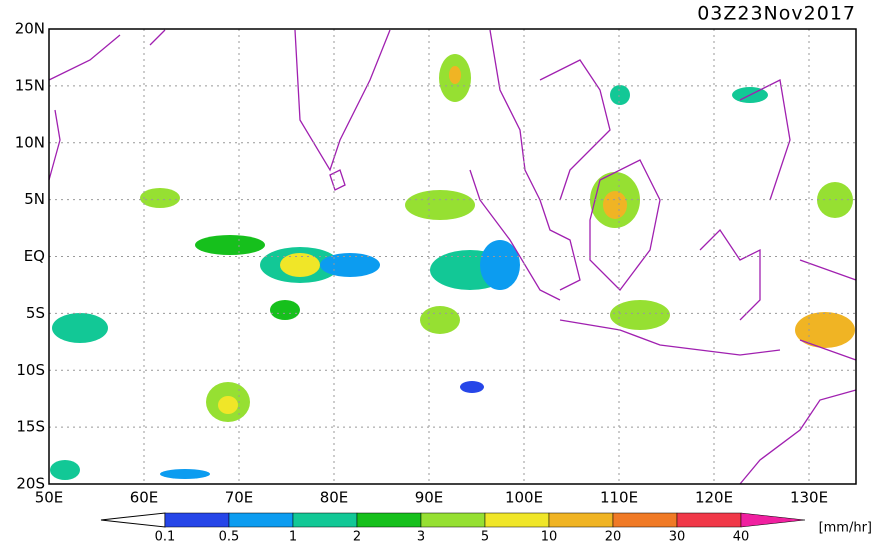  Describe the element at coordinates (619, 498) in the screenshot. I see `lon-label: 110E` at that location.